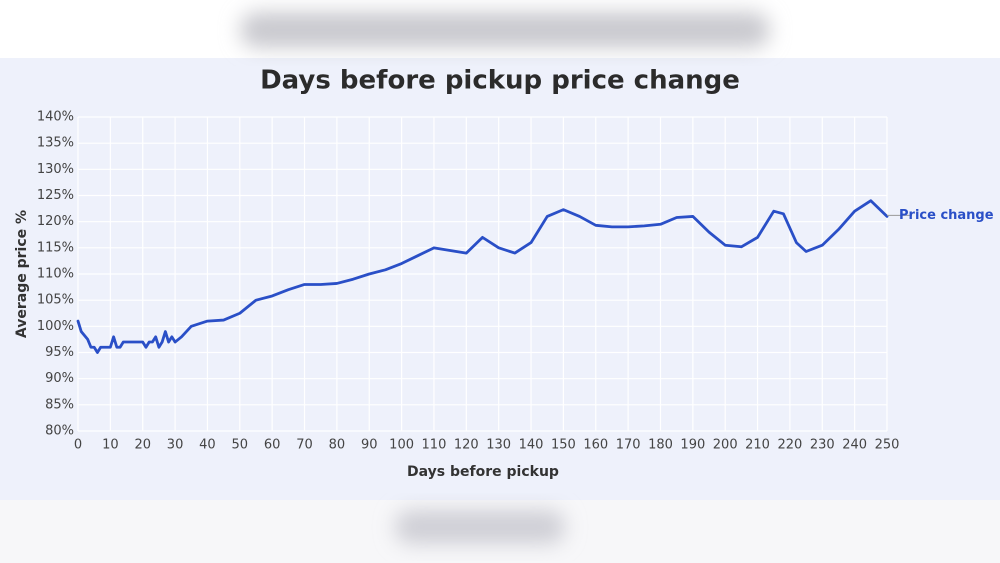  What do you see at coordinates (822, 445) in the screenshot?
I see `x-tick-label: 230` at bounding box center [822, 445].